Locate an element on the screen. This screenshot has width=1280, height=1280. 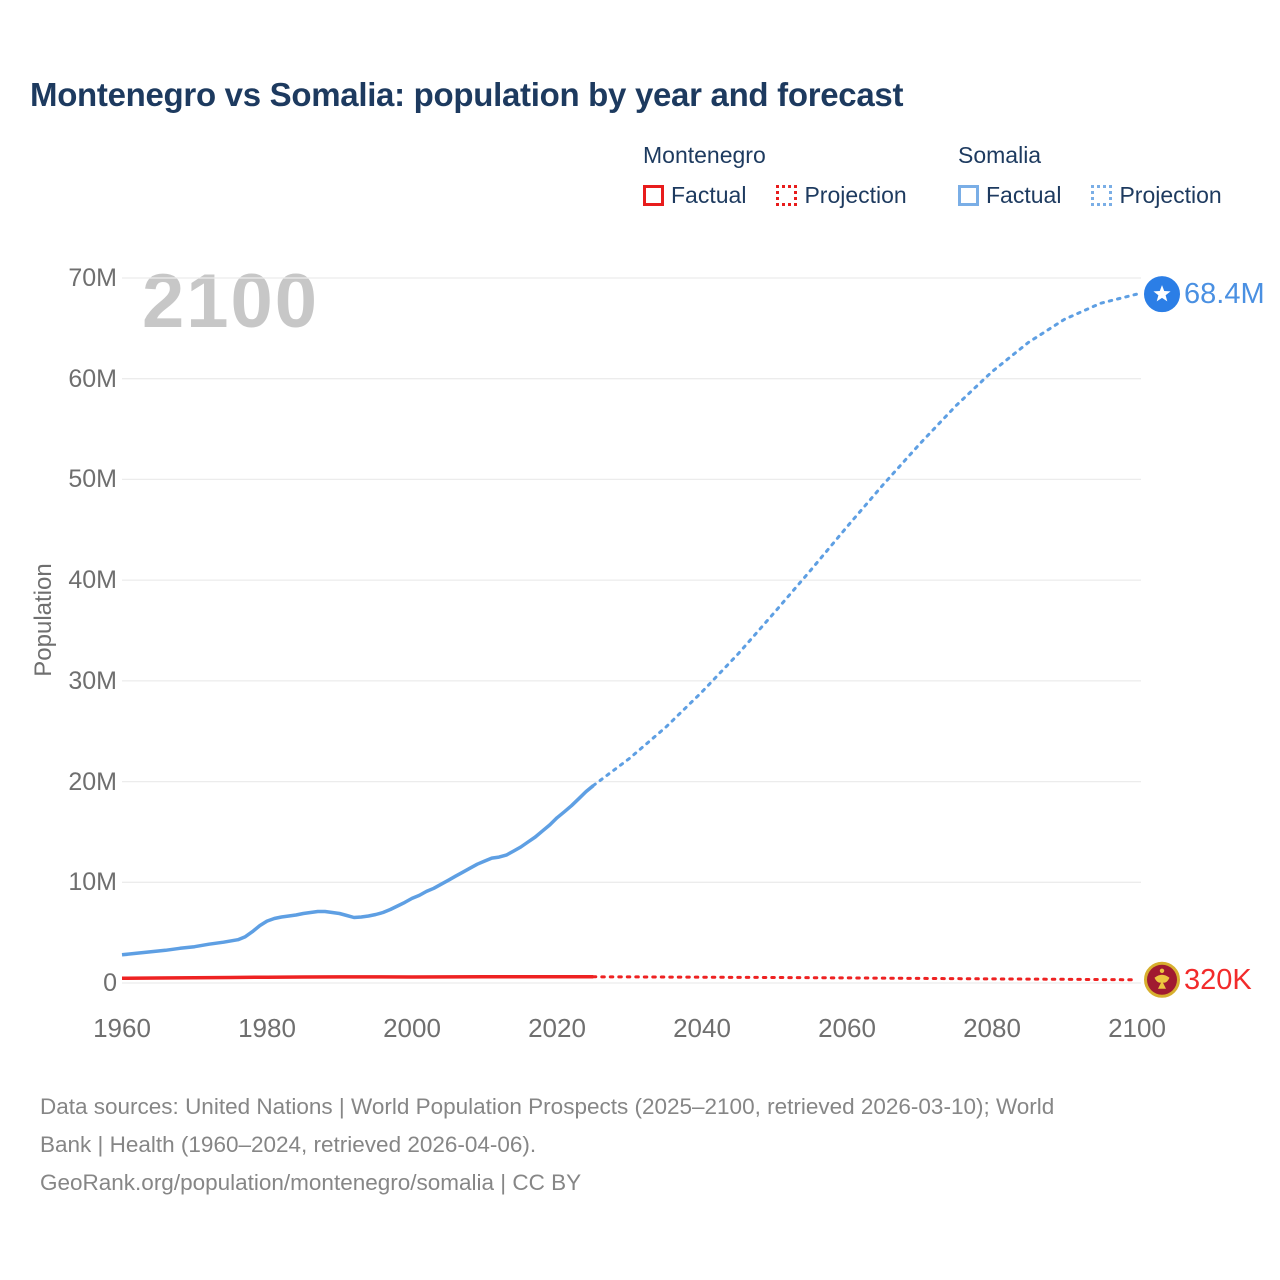
legend-item-somalia-projection: Projection is located at coordinates (1156, 195).